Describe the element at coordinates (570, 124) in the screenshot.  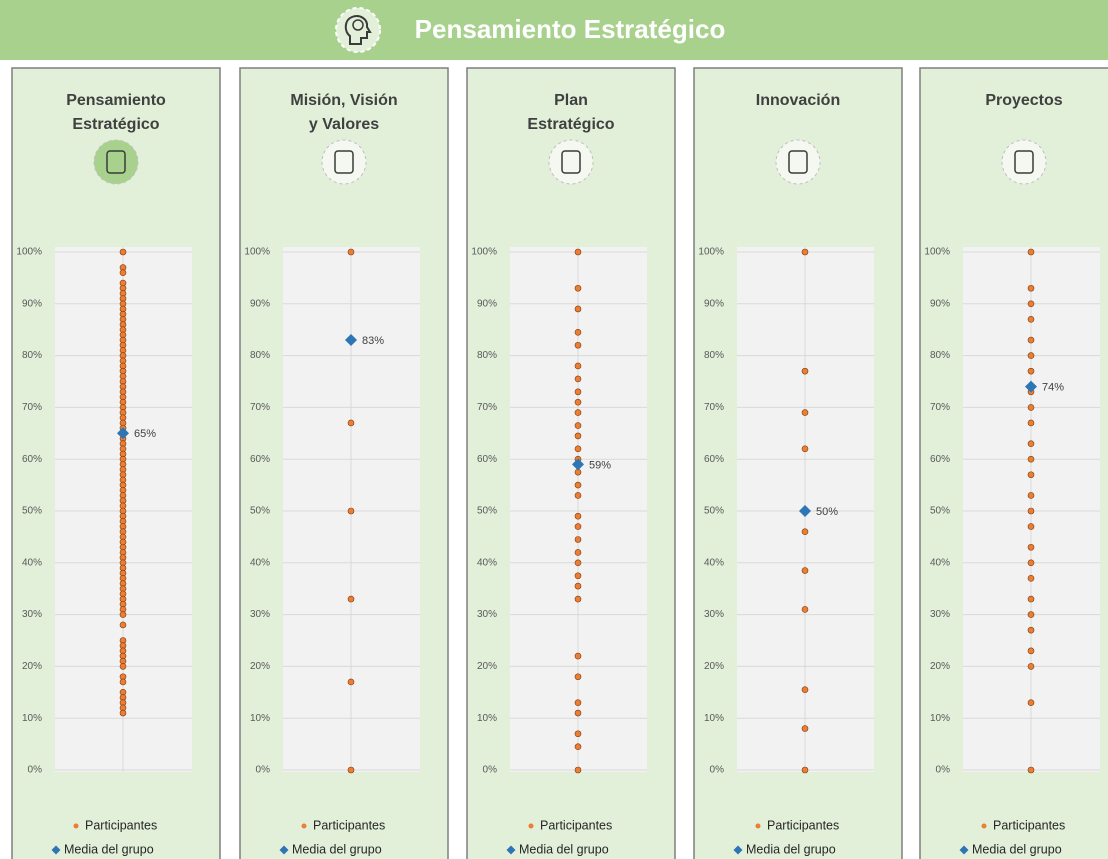
I see `panel-title: Estratégico` at that location.